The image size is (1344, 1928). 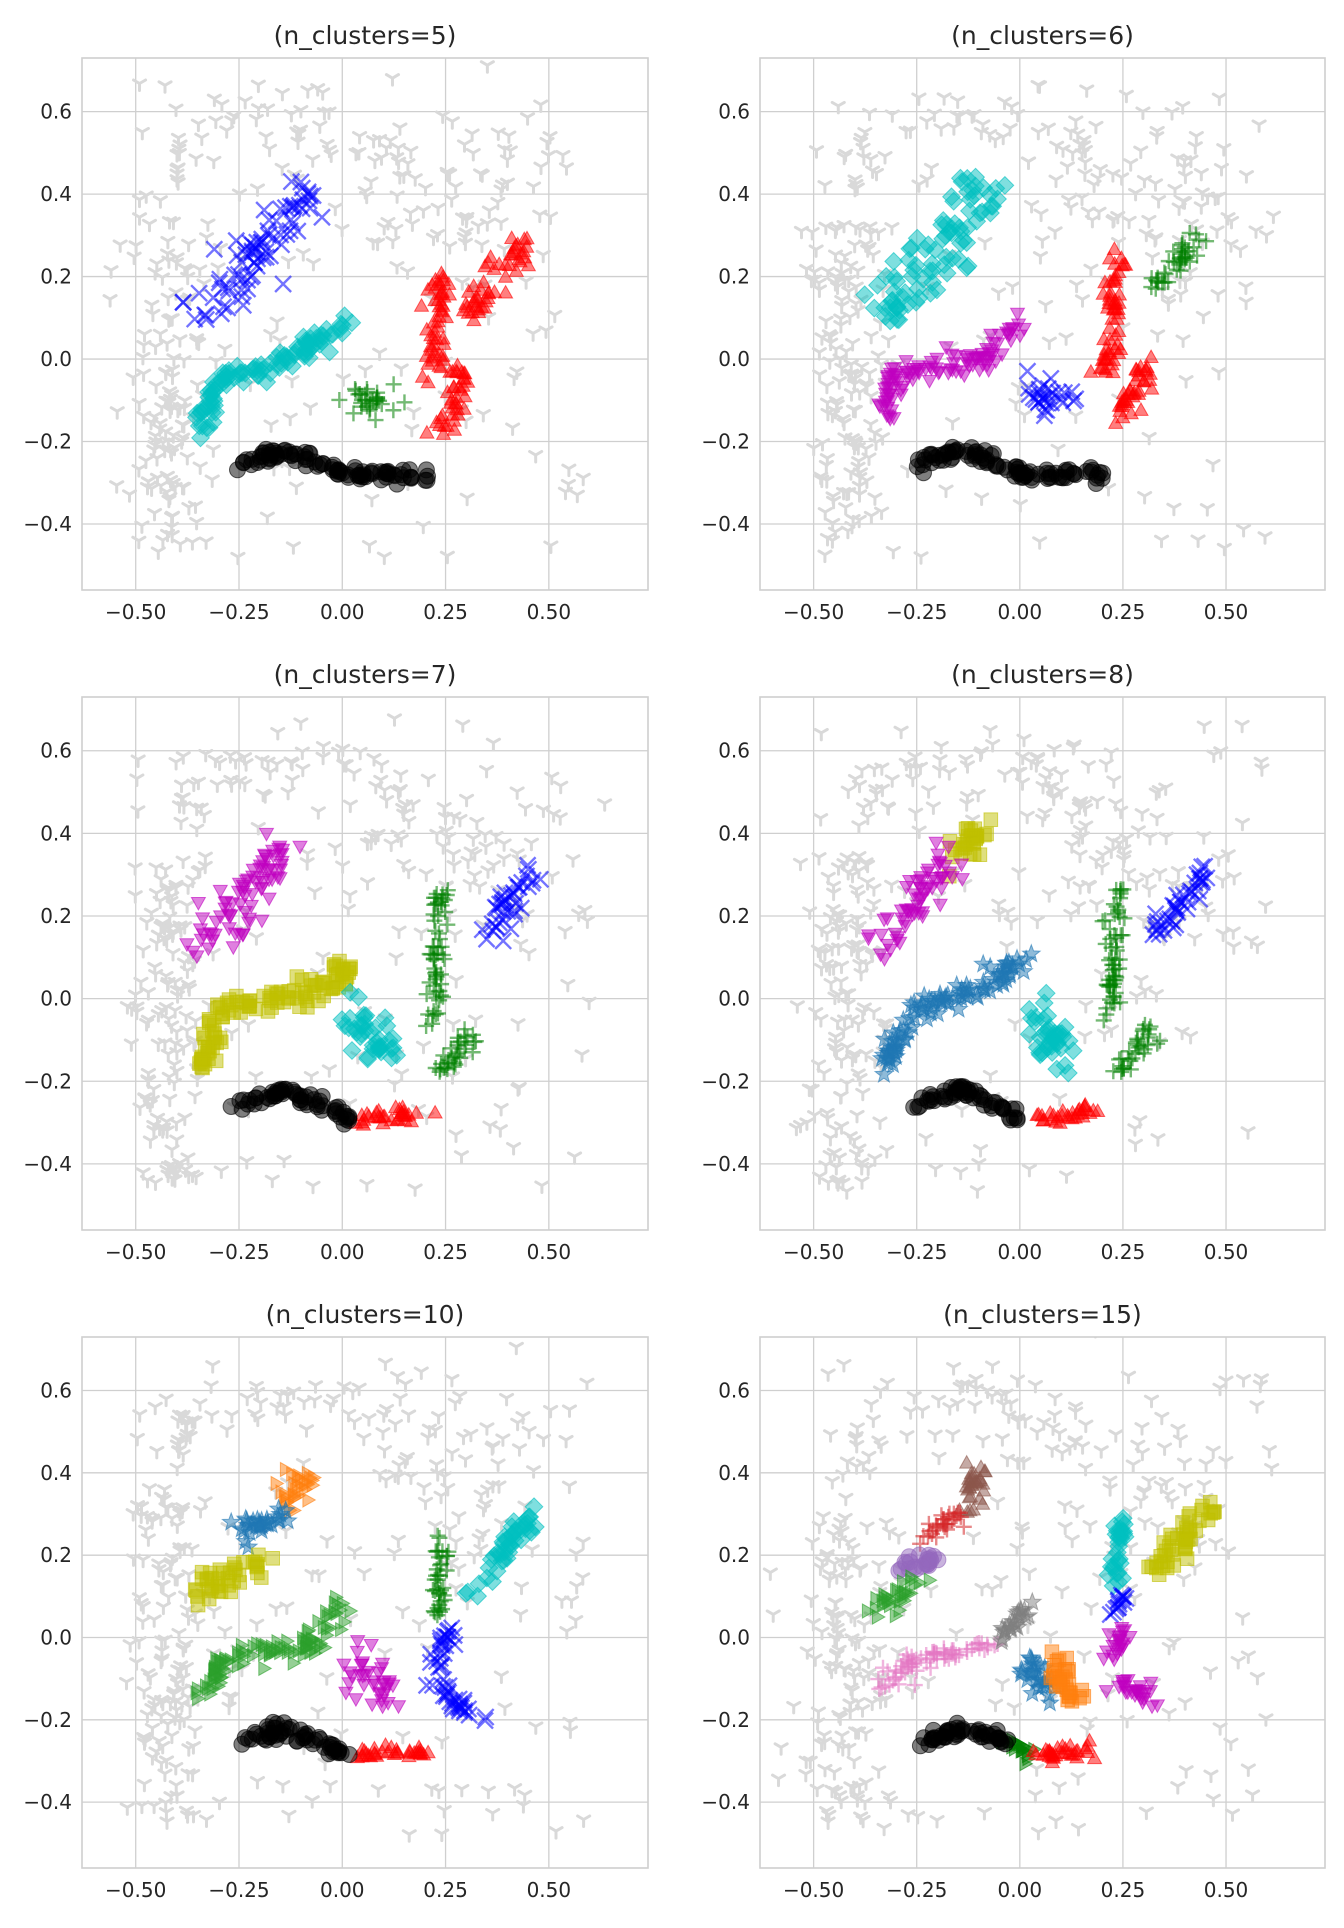 I want to click on y-tick-label: −0.2, so click(x=47, y=1720).